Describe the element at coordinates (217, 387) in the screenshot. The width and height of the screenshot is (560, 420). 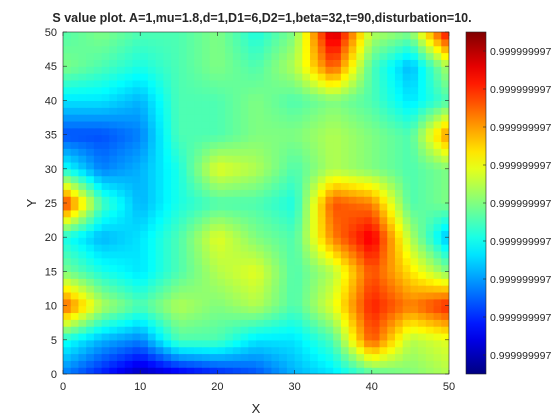
I see `x-tick-label: 20` at that location.